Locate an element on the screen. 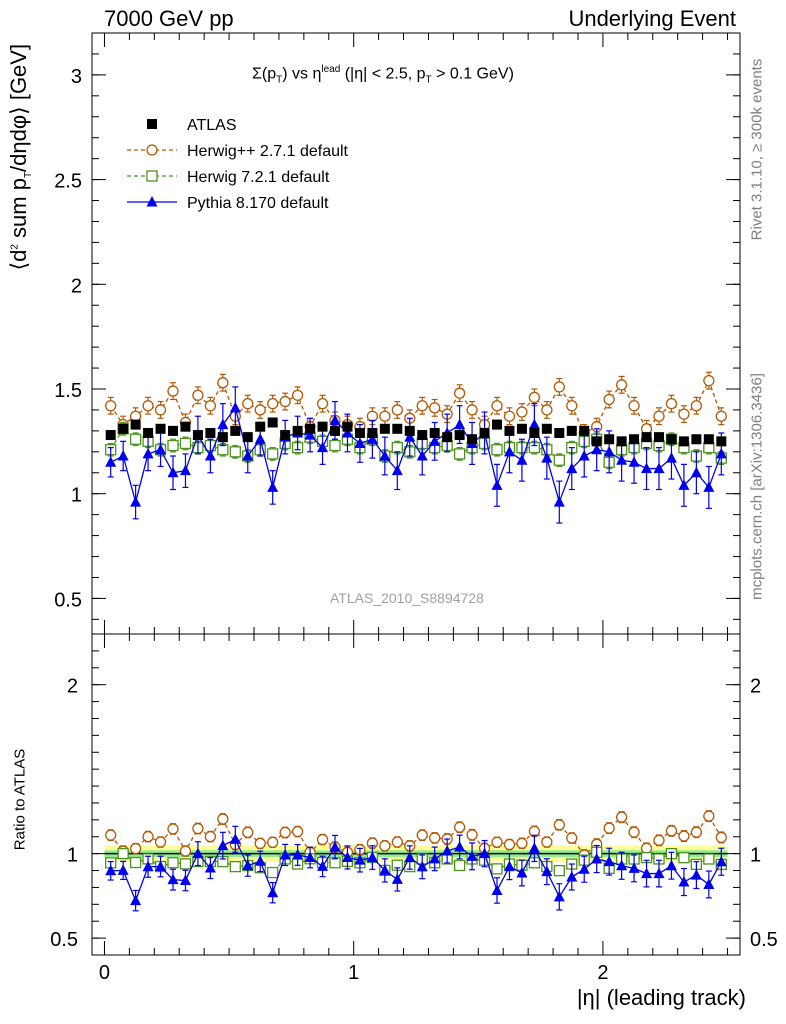 The height and width of the screenshot is (1024, 786). main-y-tick-label: 1.5 is located at coordinates (68, 391).